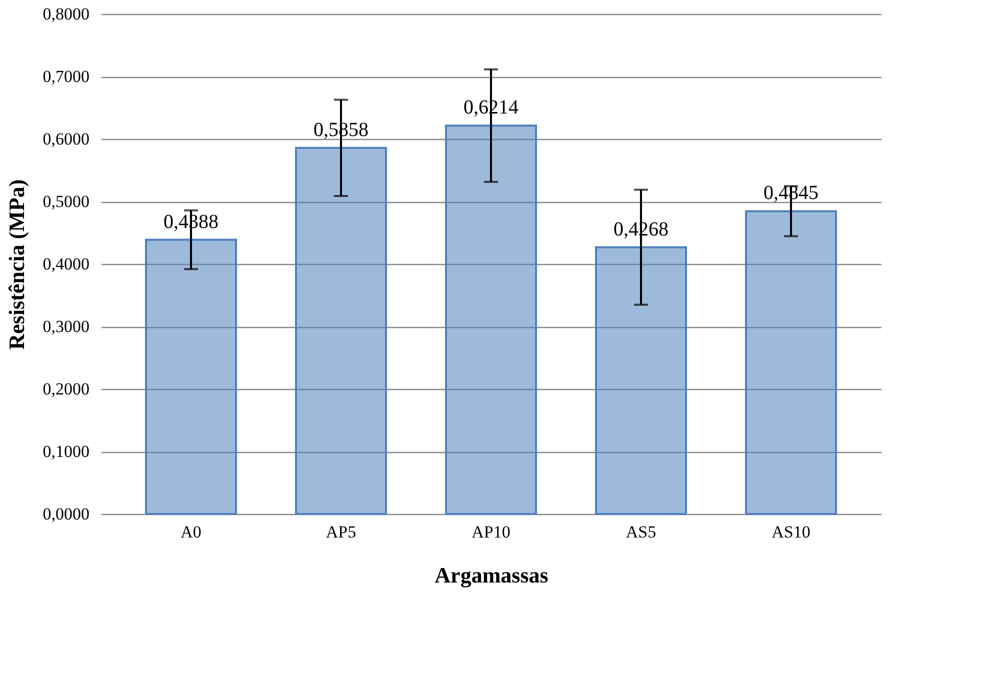 The height and width of the screenshot is (689, 989). What do you see at coordinates (641, 532) in the screenshot?
I see `x-tick-label: AS5` at bounding box center [641, 532].